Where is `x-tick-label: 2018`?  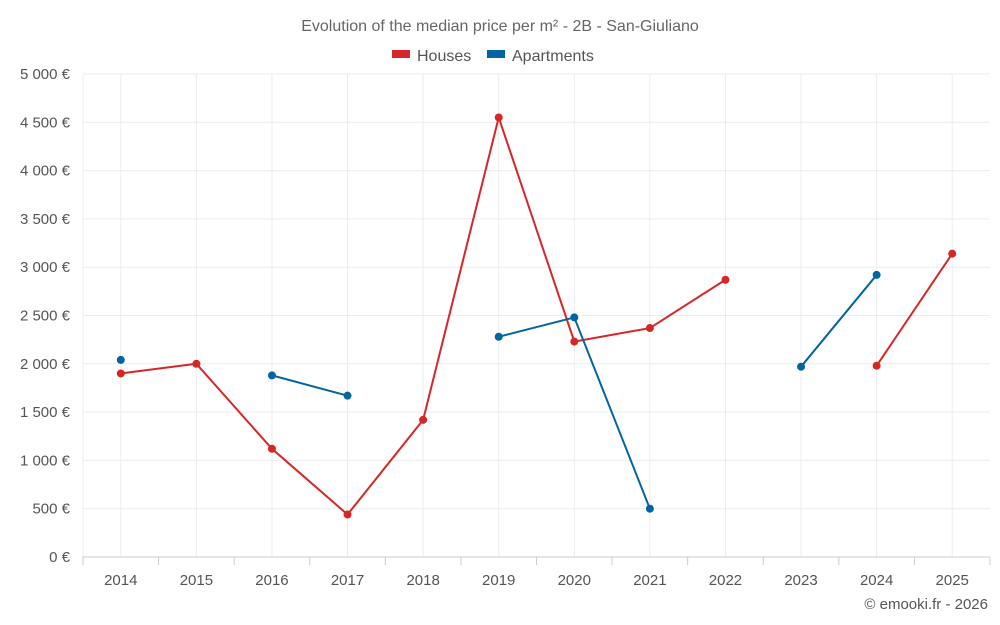
x-tick-label: 2018 is located at coordinates (422, 580).